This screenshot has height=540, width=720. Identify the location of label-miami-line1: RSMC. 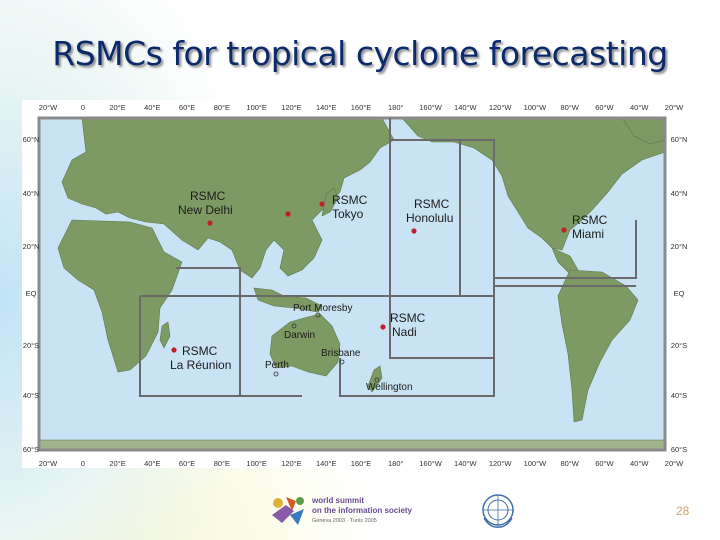
(590, 220).